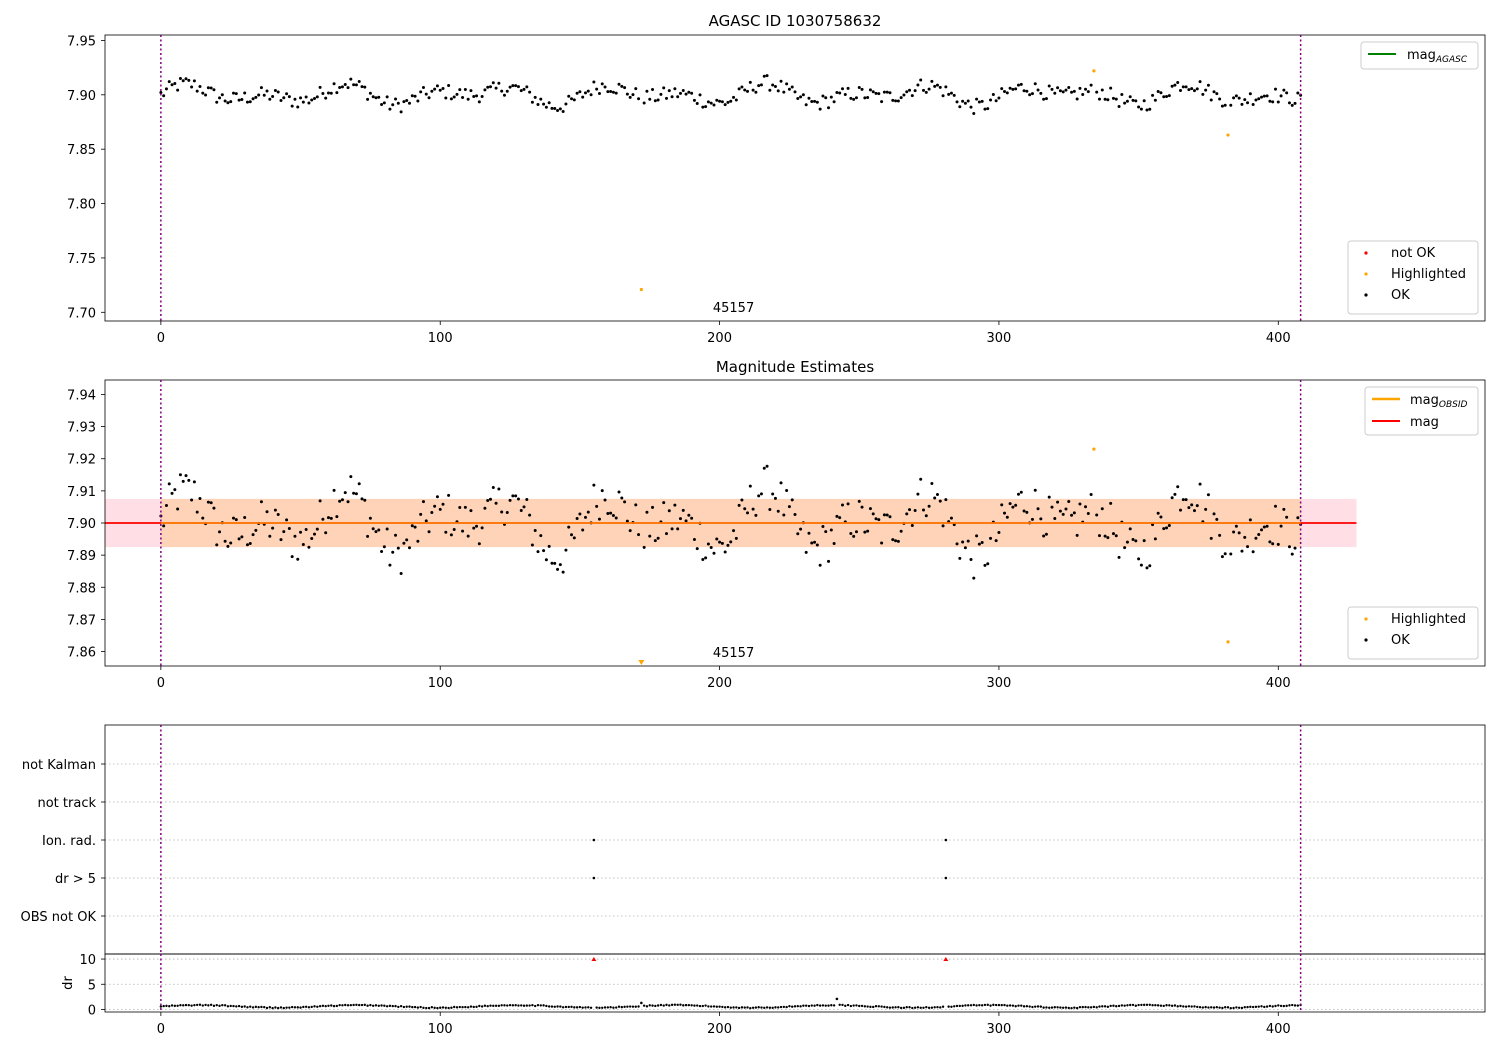 The image size is (1500, 1050). Describe the element at coordinates (1366, 640) in the screenshot. I see `panel2-legend-lower-marker` at that location.